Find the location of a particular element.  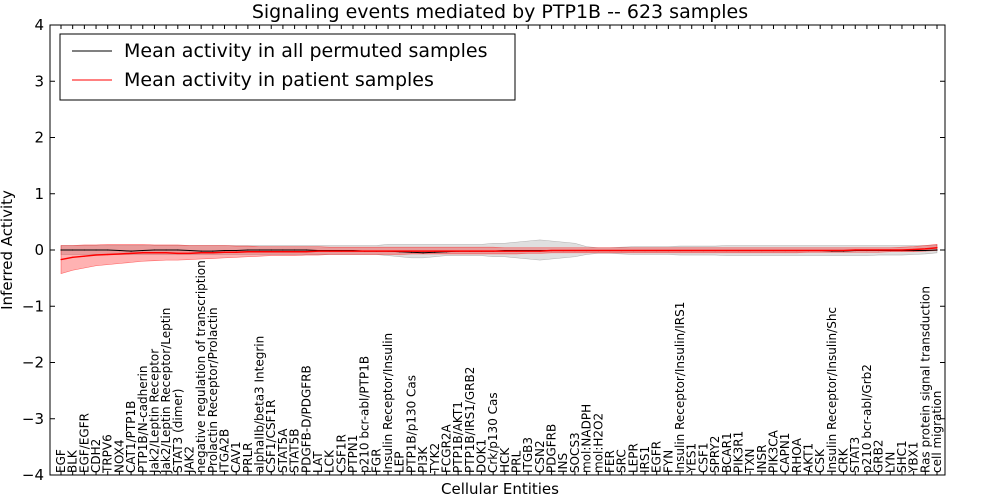

x-tick-label: mol:H2O2 is located at coordinates (598, 443).